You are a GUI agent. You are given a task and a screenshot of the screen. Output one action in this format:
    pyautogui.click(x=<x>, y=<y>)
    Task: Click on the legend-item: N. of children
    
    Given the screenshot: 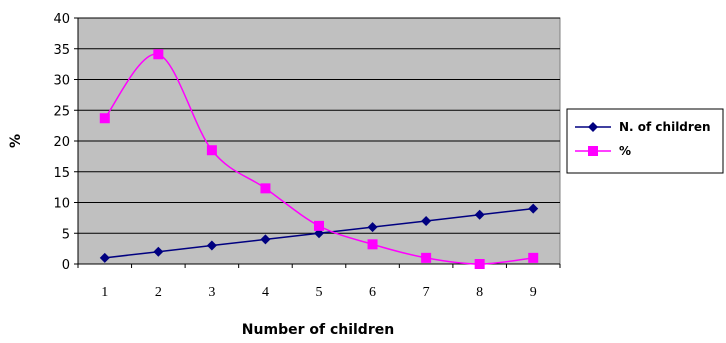 What is the action you would take?
    pyautogui.click(x=643, y=127)
    